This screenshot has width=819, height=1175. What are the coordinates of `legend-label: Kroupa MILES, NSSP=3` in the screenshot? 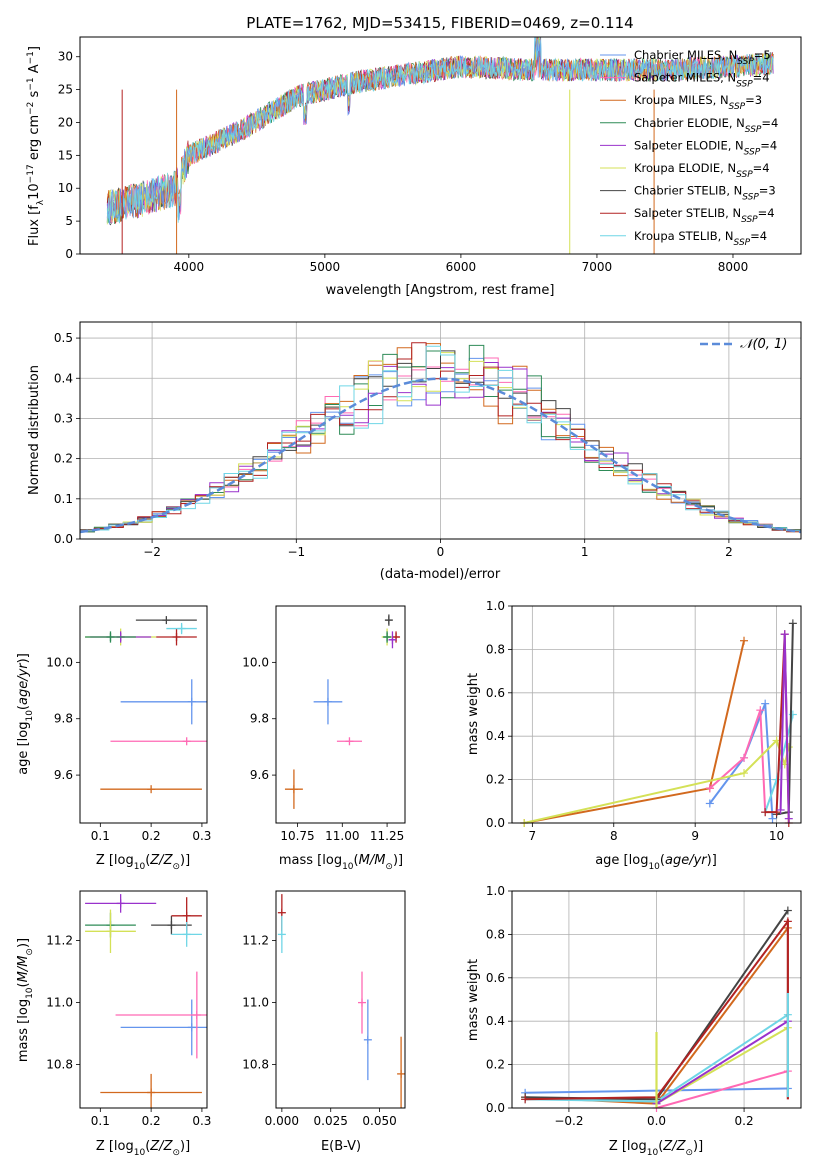 It's located at (698, 102).